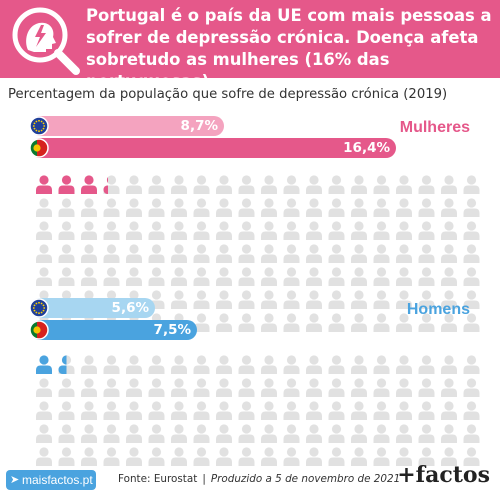  What do you see at coordinates (130, 308) in the screenshot?
I see `men-eu-value-label: 5,6%` at bounding box center [130, 308].